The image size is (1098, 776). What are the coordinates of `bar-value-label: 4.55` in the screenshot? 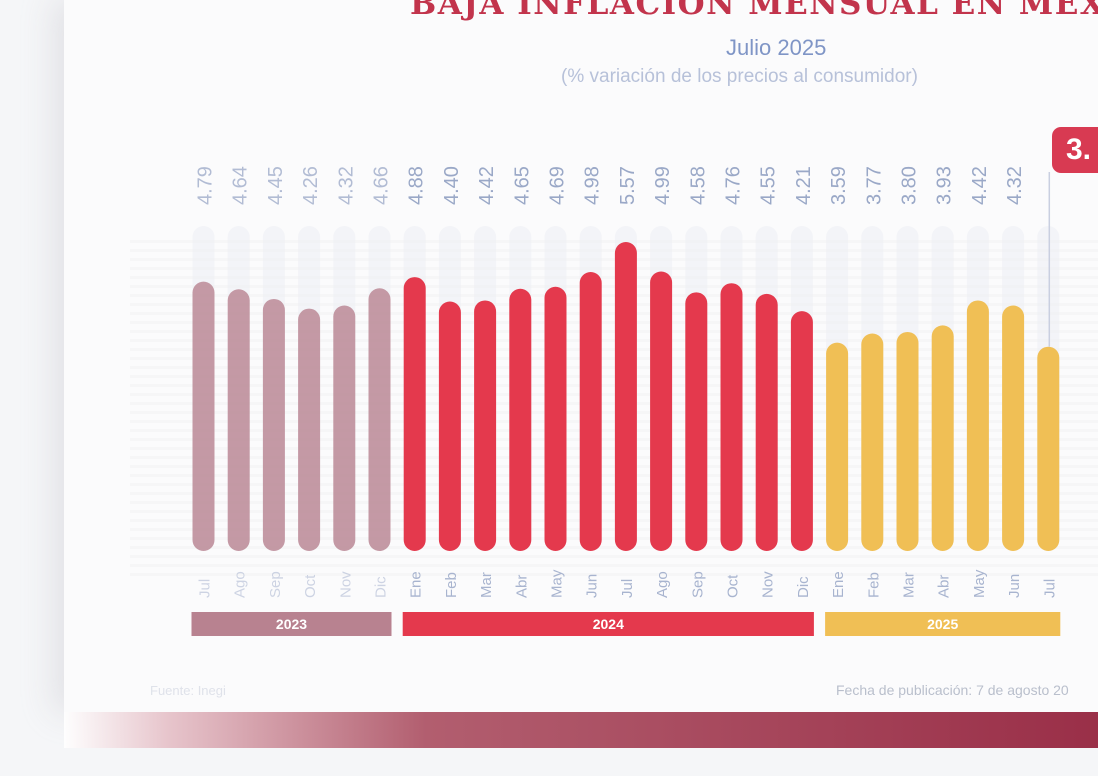 It's located at (769, 185).